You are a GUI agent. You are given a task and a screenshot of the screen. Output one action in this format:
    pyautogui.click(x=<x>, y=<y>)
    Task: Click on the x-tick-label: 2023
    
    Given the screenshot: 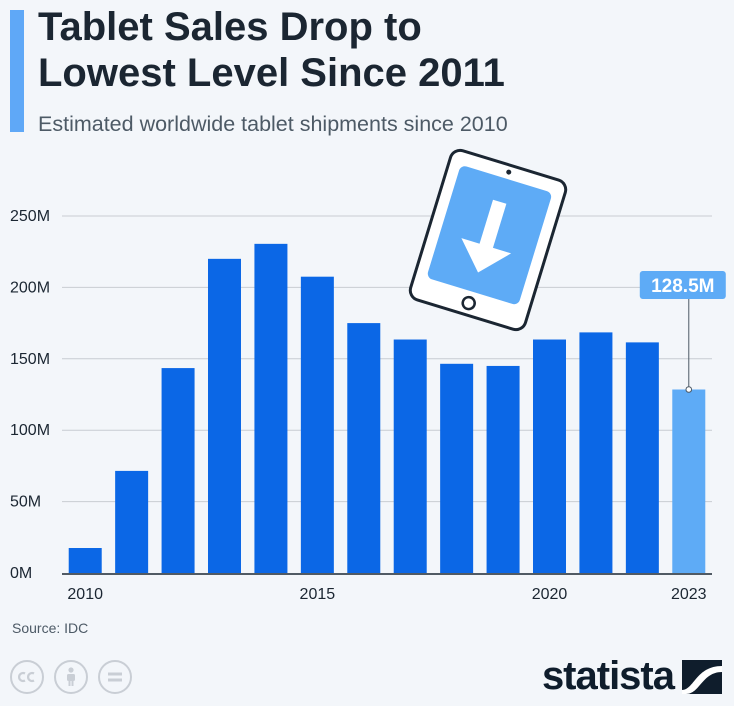 What is the action you would take?
    pyautogui.click(x=689, y=594)
    